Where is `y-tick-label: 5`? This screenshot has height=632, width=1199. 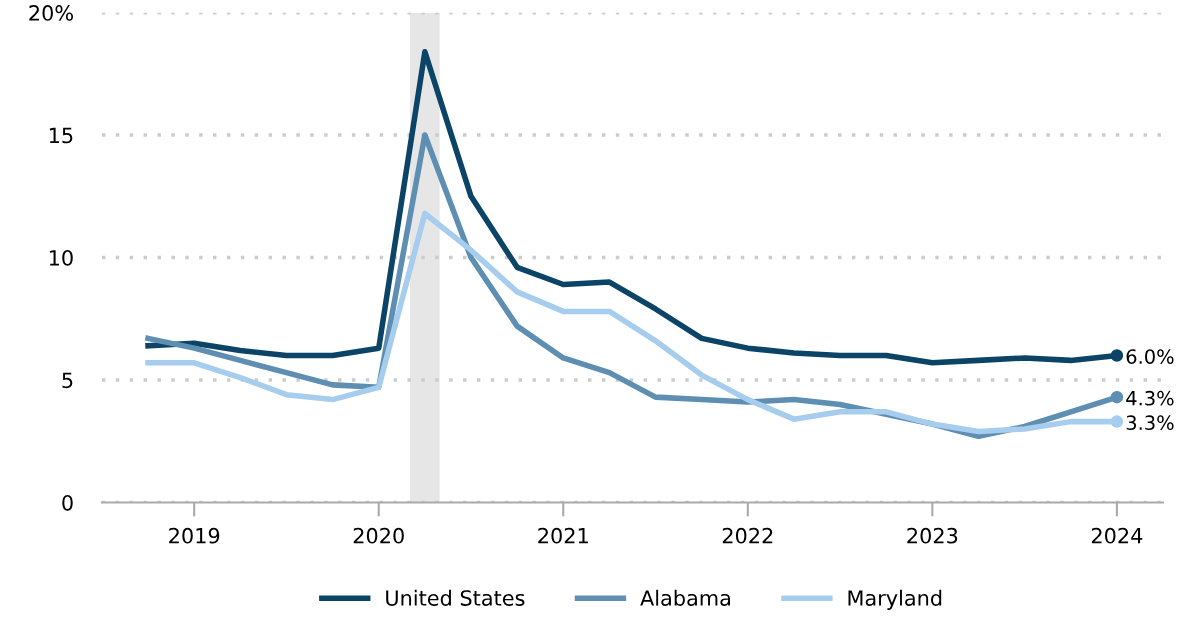
y-tick-label: 5 is located at coordinates (67, 380).